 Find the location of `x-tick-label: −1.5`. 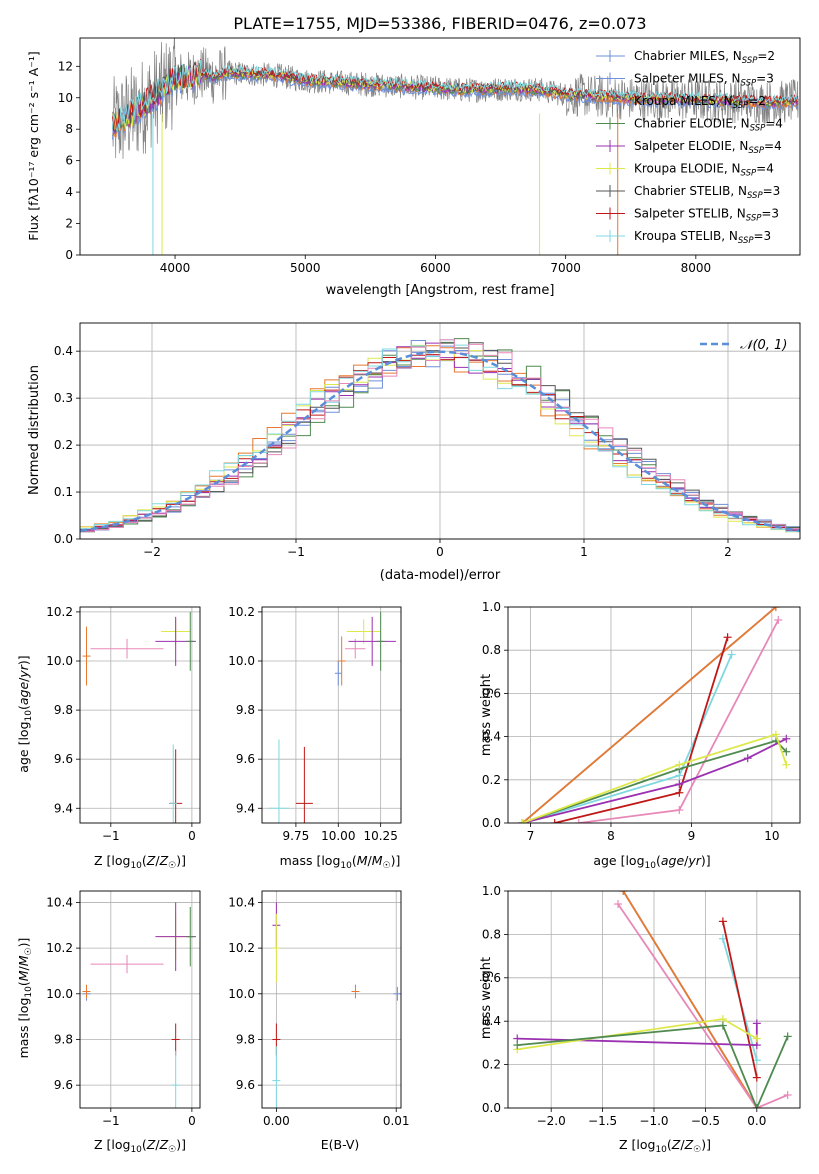

x-tick-label: −1.5 is located at coordinates (602, 1121).